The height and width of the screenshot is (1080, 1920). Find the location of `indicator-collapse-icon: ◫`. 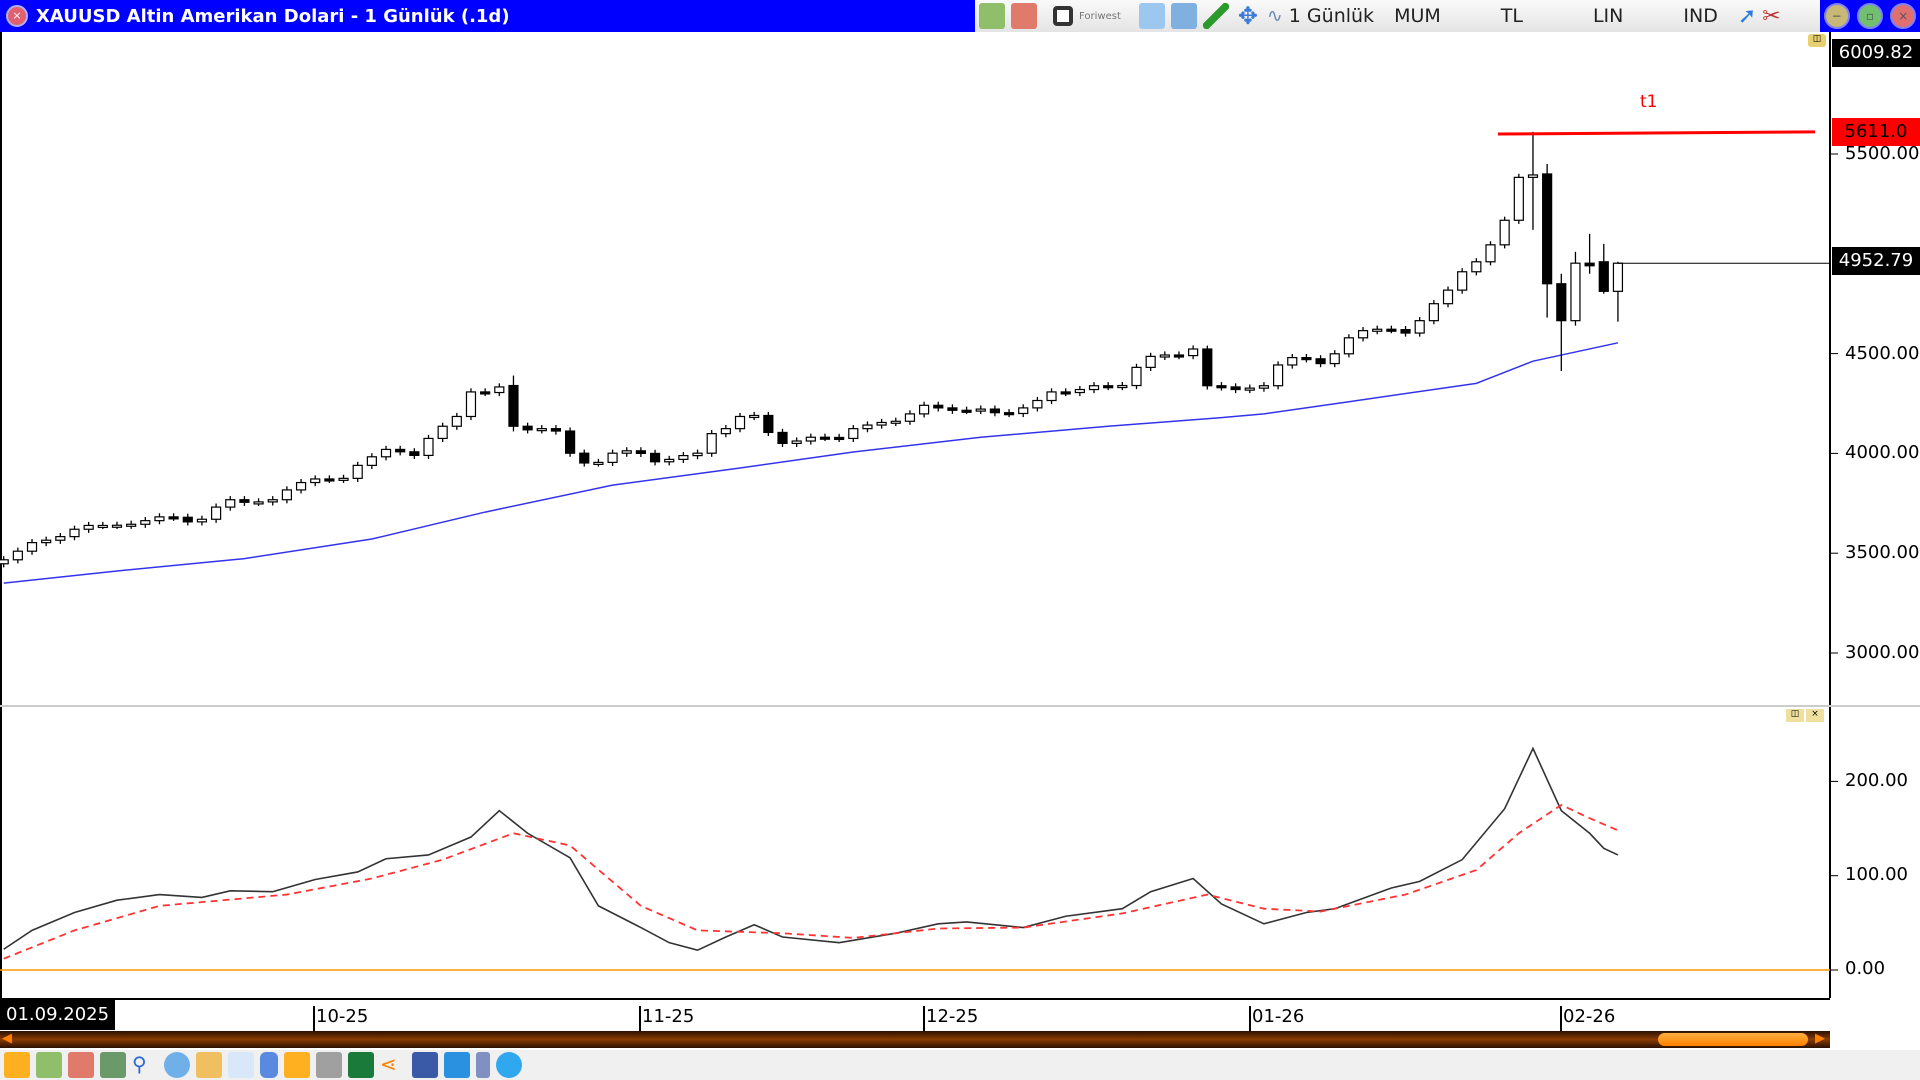

indicator-collapse-icon: ◫ is located at coordinates (1795, 715).